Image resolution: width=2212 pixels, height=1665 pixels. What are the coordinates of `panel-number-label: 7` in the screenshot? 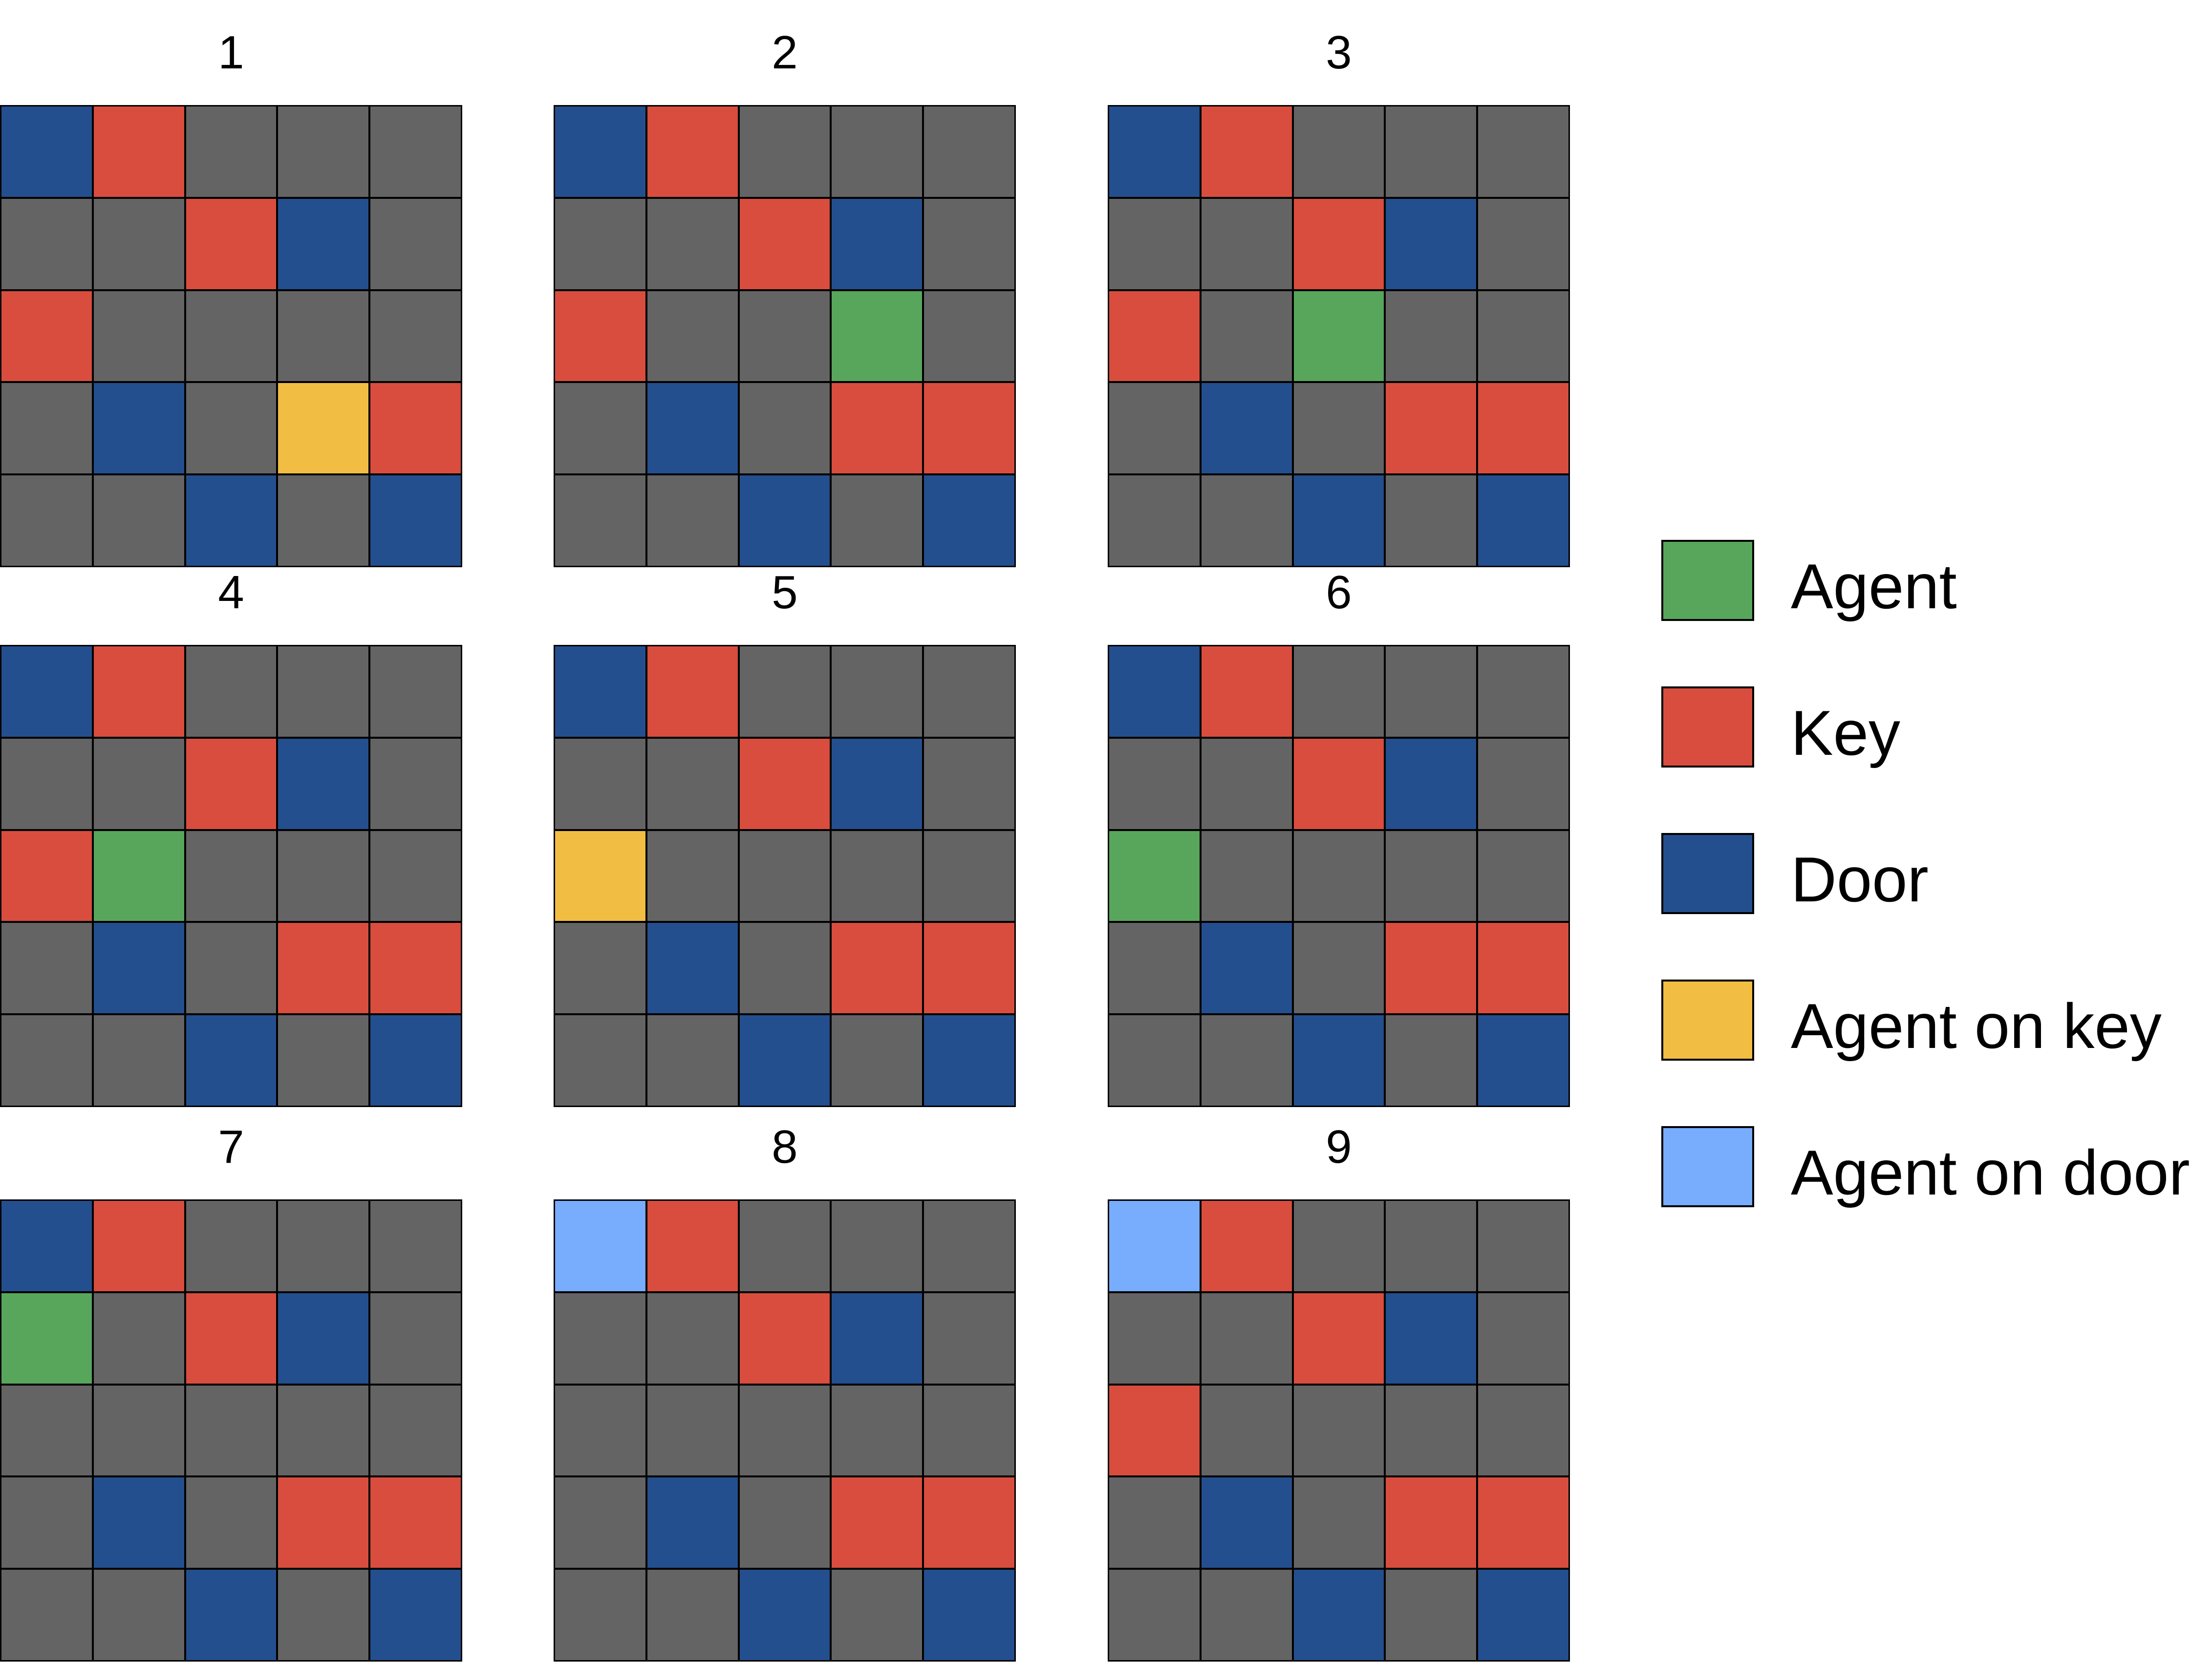 It's located at (231, 1147).